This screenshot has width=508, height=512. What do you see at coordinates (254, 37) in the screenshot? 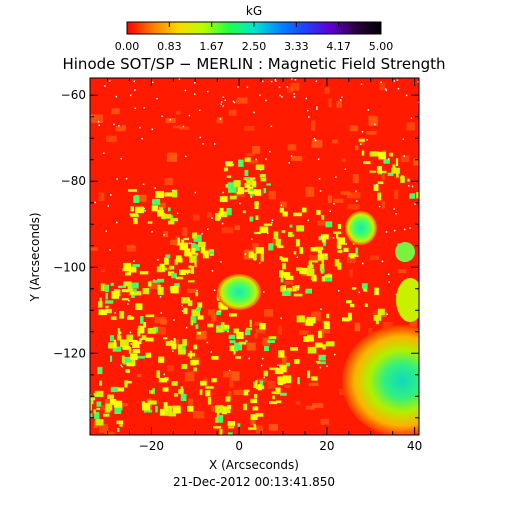
I see `colorbar-ticks: 0.00 0.83 1.67 2.50 3.33 4.17 5.00` at bounding box center [254, 37].